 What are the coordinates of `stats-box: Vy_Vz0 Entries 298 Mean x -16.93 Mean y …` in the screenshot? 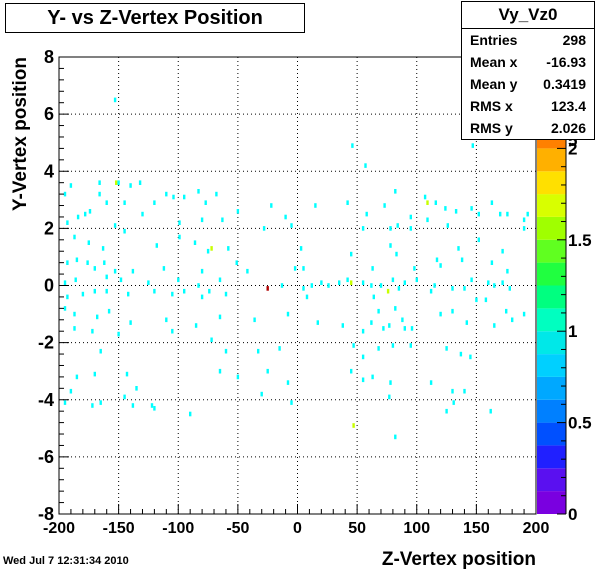 It's located at (528, 70).